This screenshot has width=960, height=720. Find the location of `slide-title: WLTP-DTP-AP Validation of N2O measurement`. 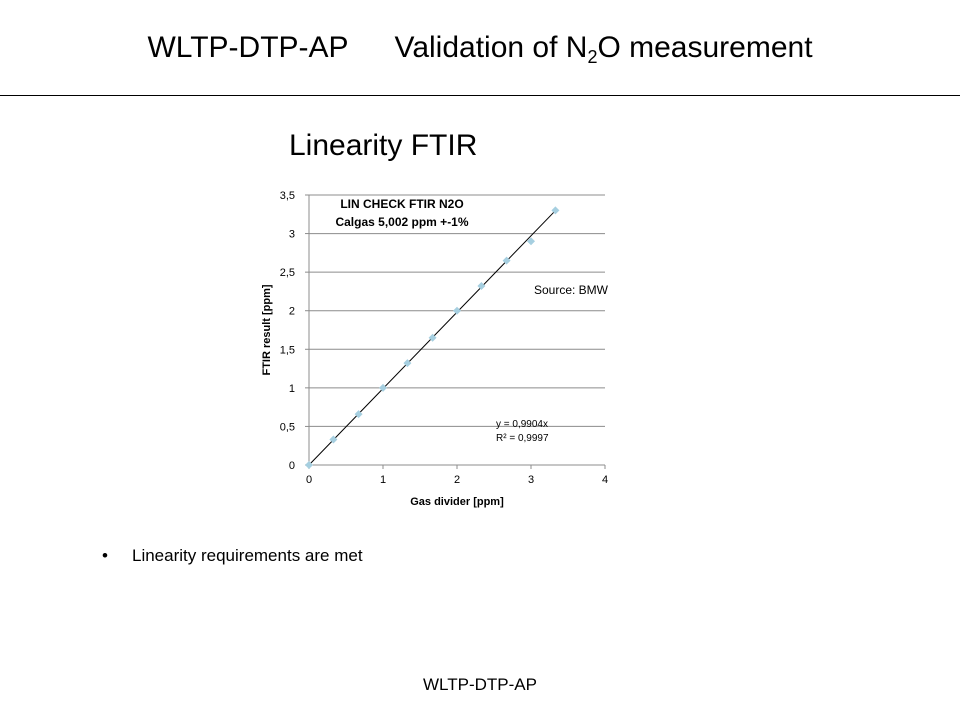

slide-title: WLTP-DTP-AP Validation of N2O measurement is located at coordinates (480, 48).